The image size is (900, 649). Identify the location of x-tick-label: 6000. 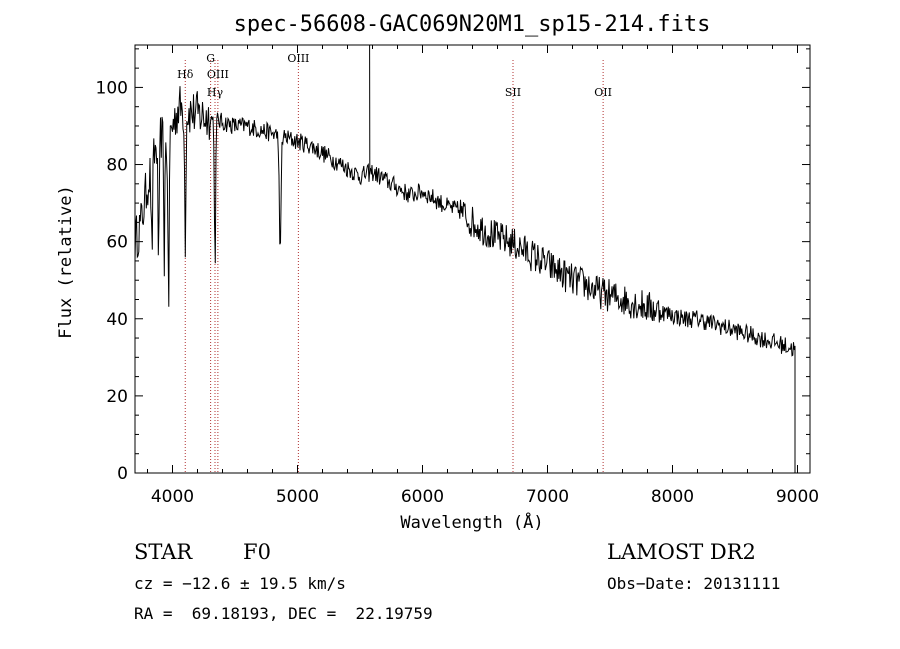
(422, 497).